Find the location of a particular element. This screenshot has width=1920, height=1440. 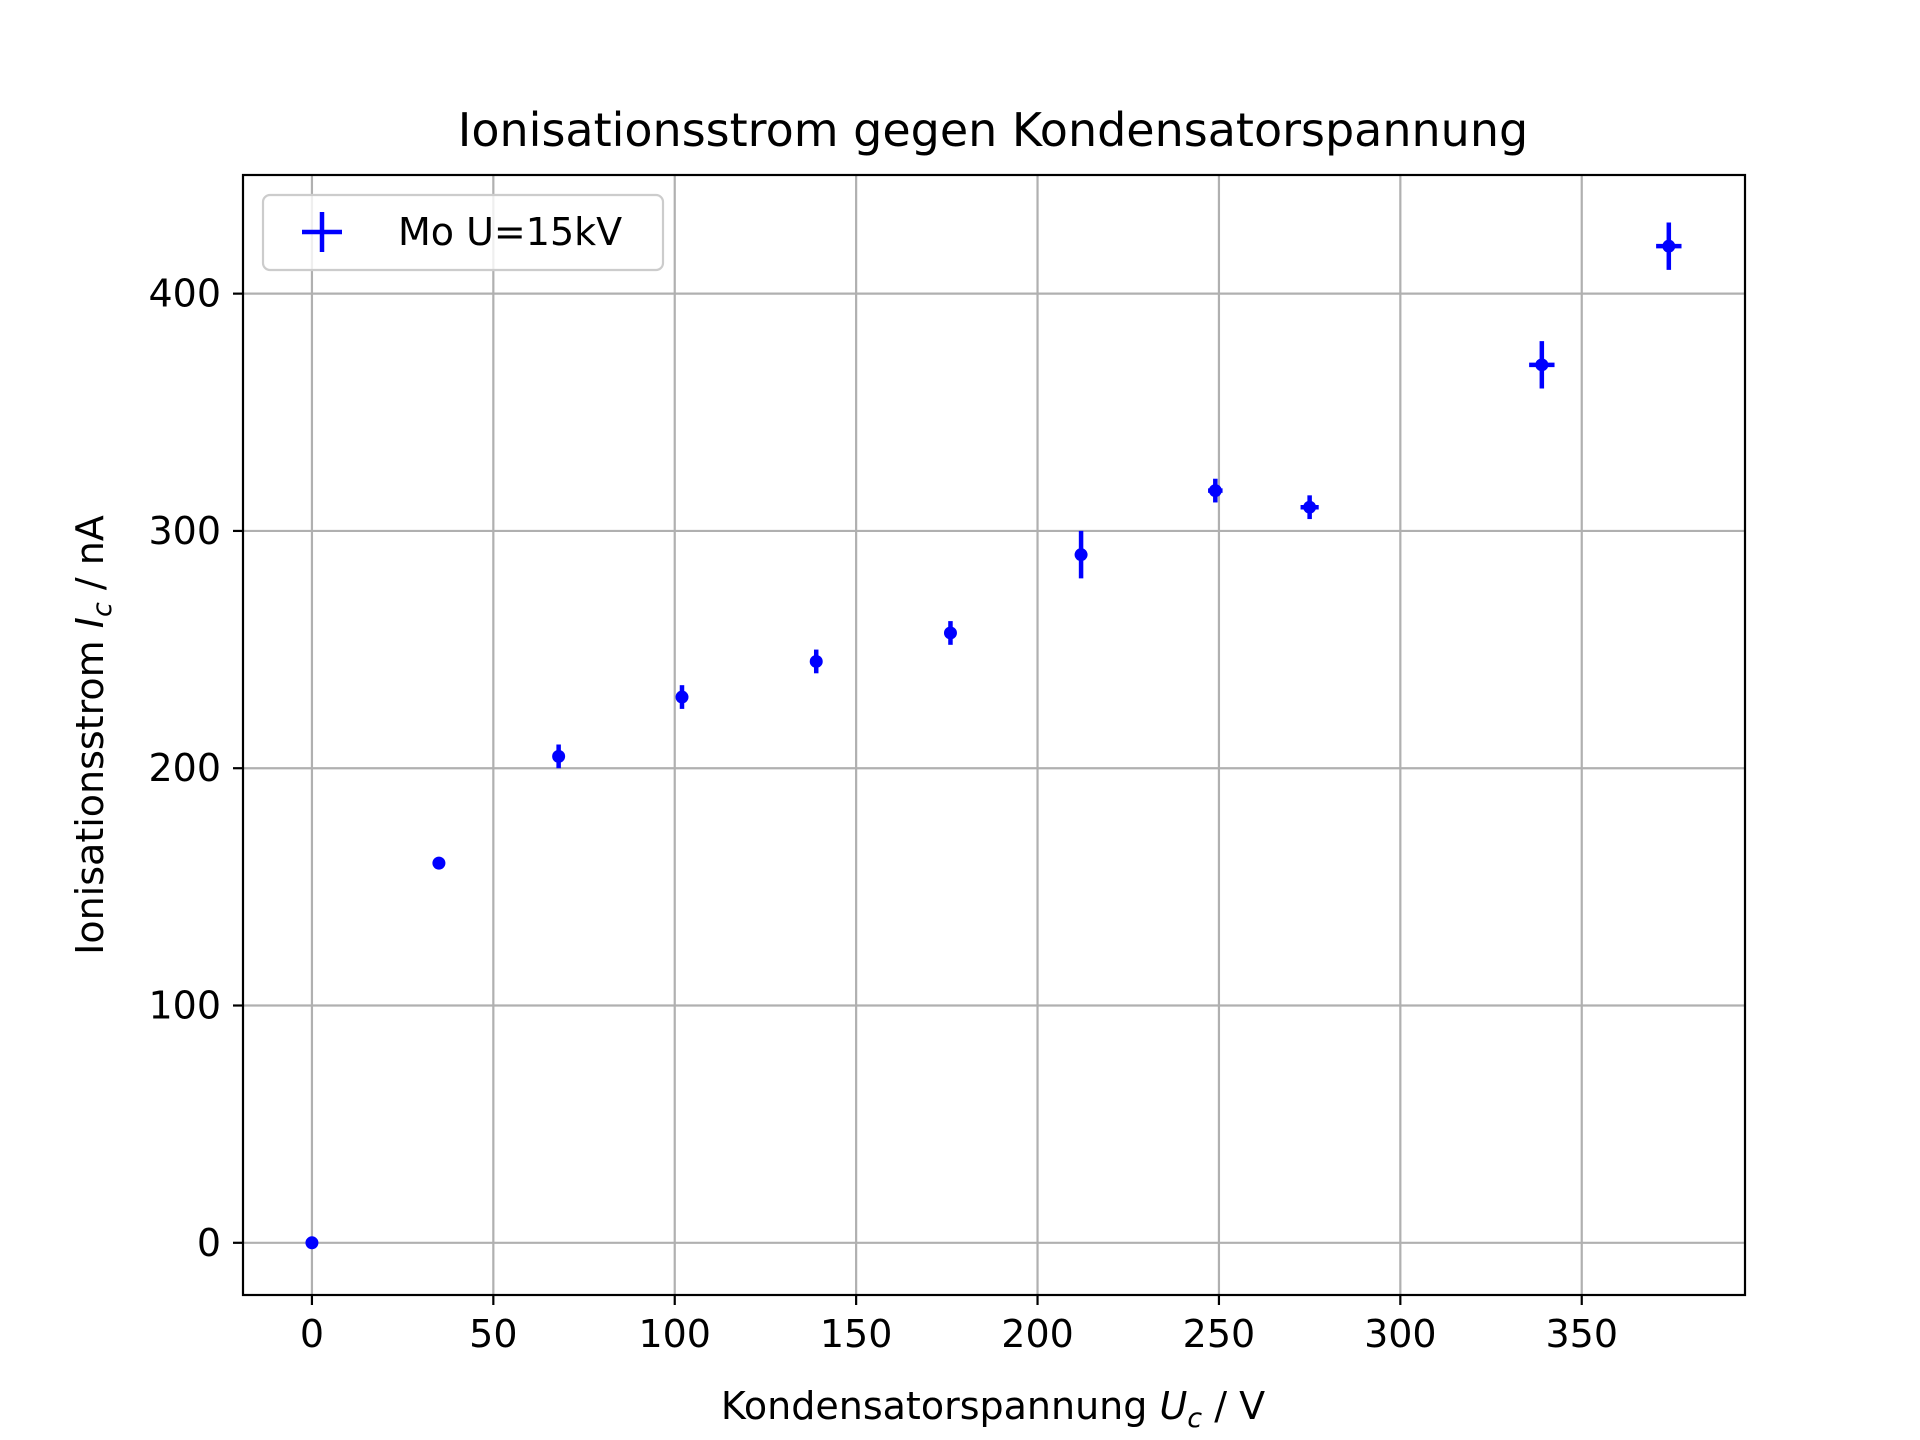

y-tick-label: 300 is located at coordinates (184, 531).